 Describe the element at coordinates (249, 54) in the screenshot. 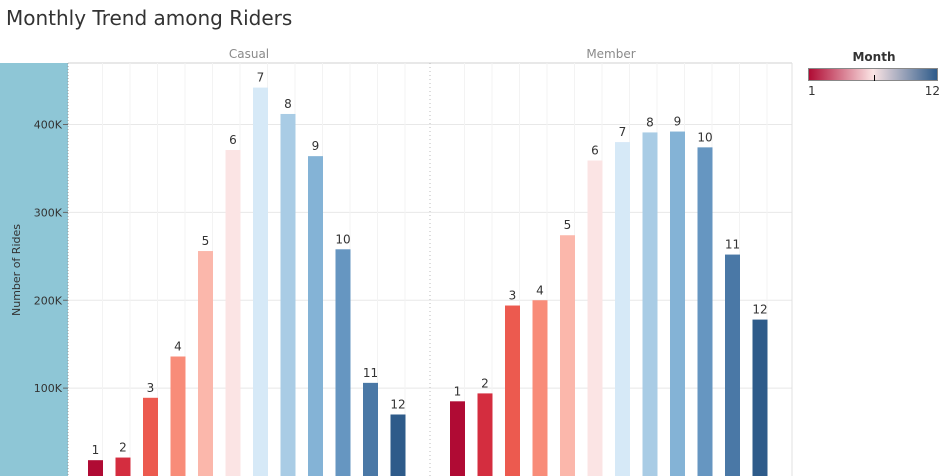

I see `panel-header: Casual` at that location.